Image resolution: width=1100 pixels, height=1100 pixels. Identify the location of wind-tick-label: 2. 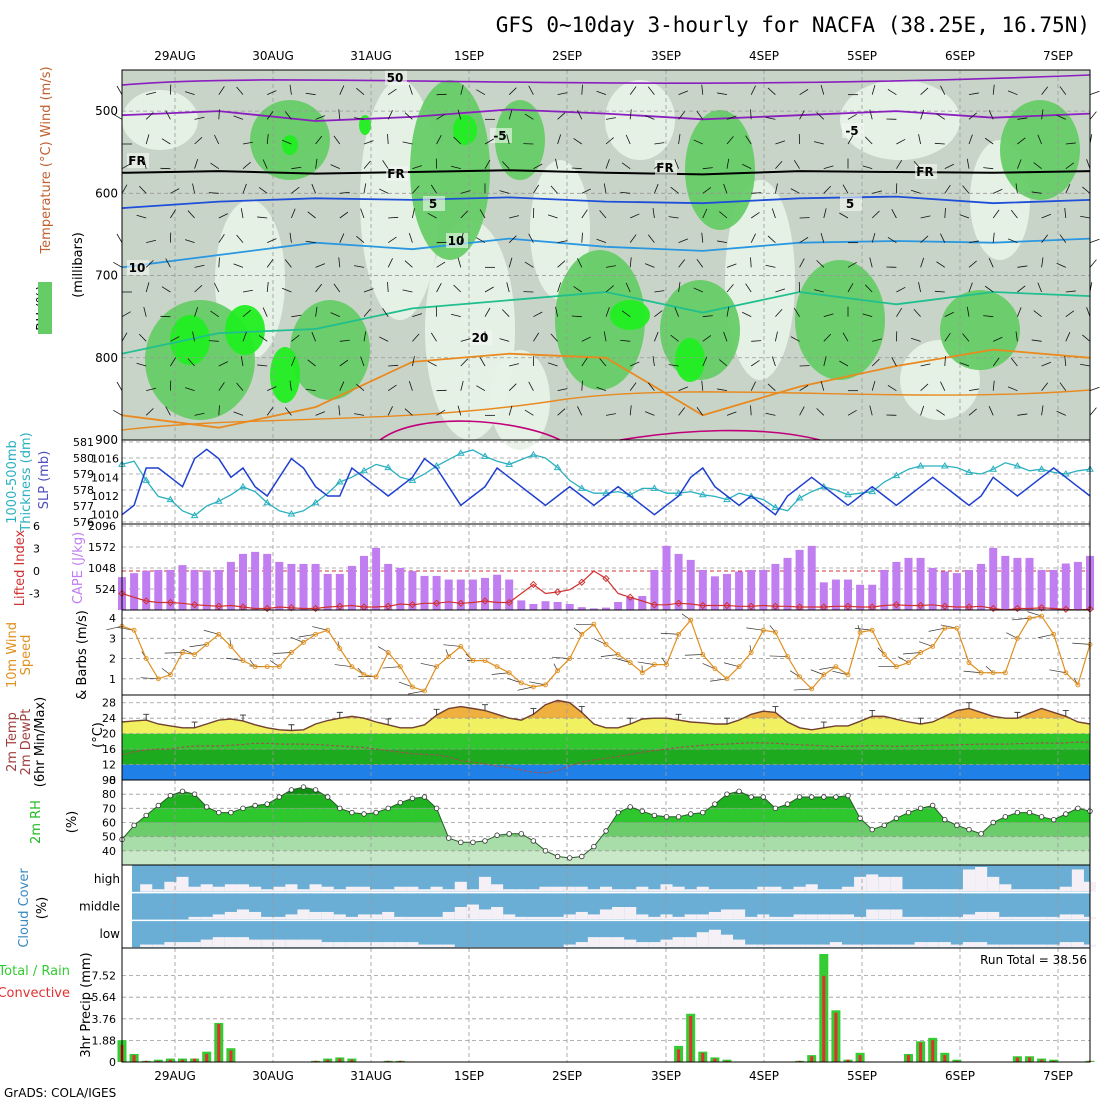
(112, 659).